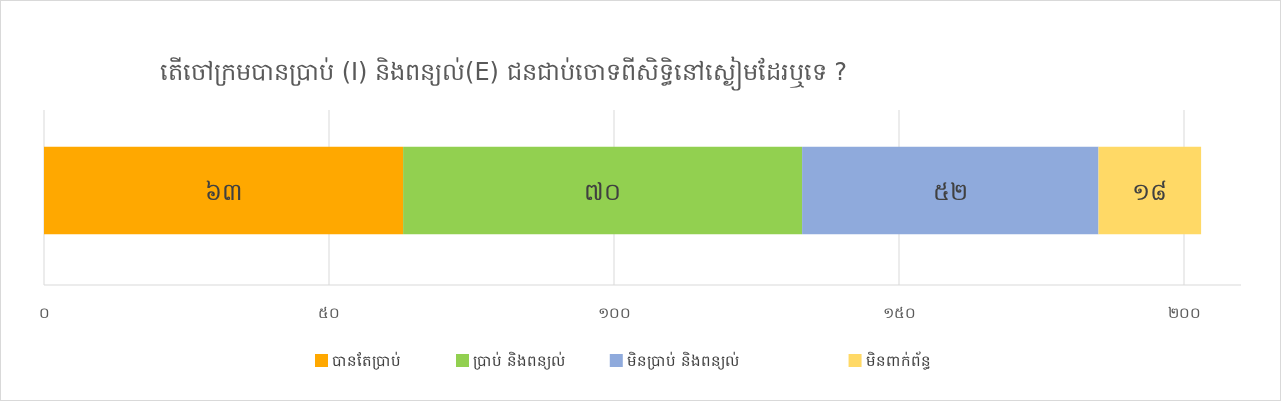  What do you see at coordinates (614, 313) in the screenshot?
I see `x-tick-label: ១០០` at bounding box center [614, 313].